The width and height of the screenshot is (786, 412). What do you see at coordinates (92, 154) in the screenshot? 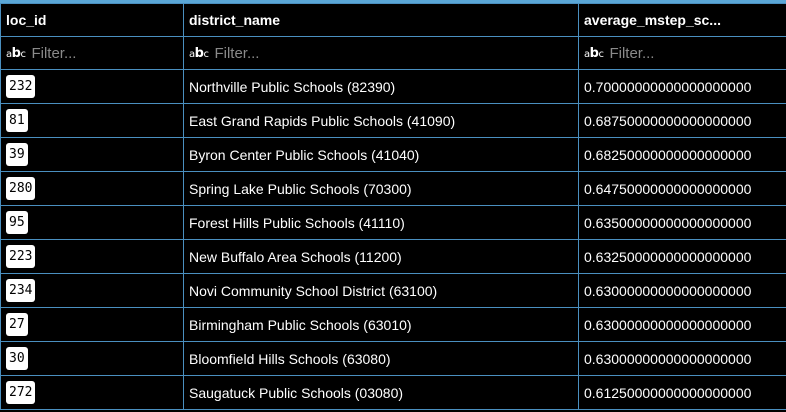
I see `cell-loc-id: 39` at bounding box center [92, 154].